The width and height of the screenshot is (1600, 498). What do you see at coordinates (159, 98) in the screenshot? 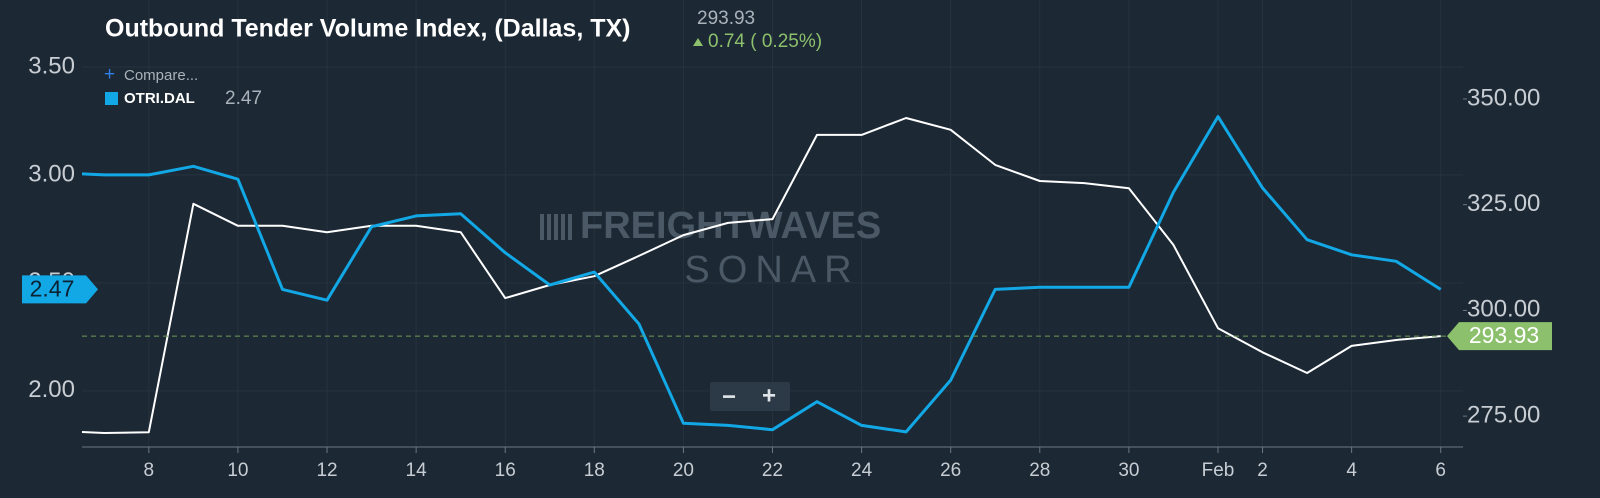
I see `legend-label: OTRI.DAL` at bounding box center [159, 98].